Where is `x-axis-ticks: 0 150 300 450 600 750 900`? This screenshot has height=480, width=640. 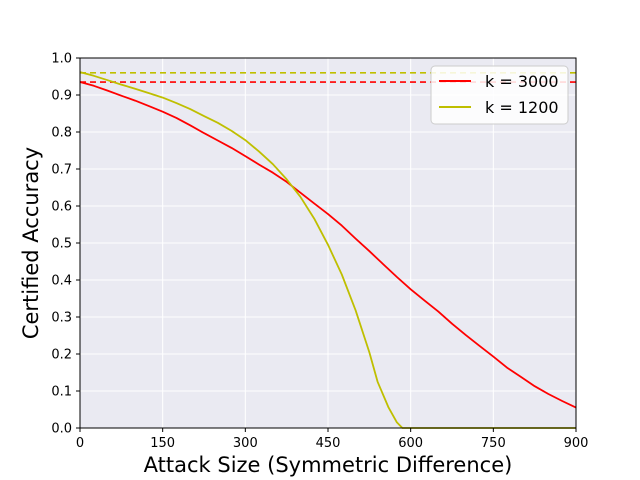 x-axis-ticks: 0 150 300 450 600 750 900 is located at coordinates (332, 439).